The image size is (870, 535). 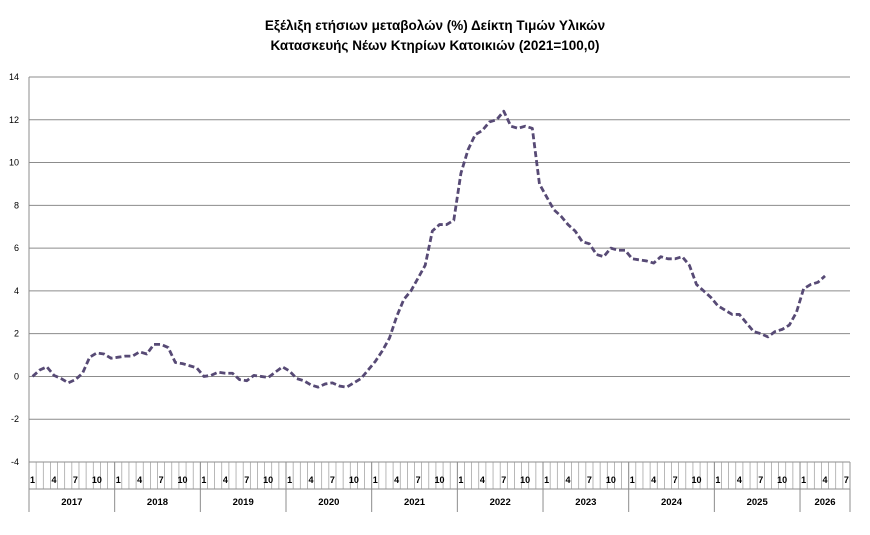 I want to click on year-label: 2025, so click(x=758, y=502).